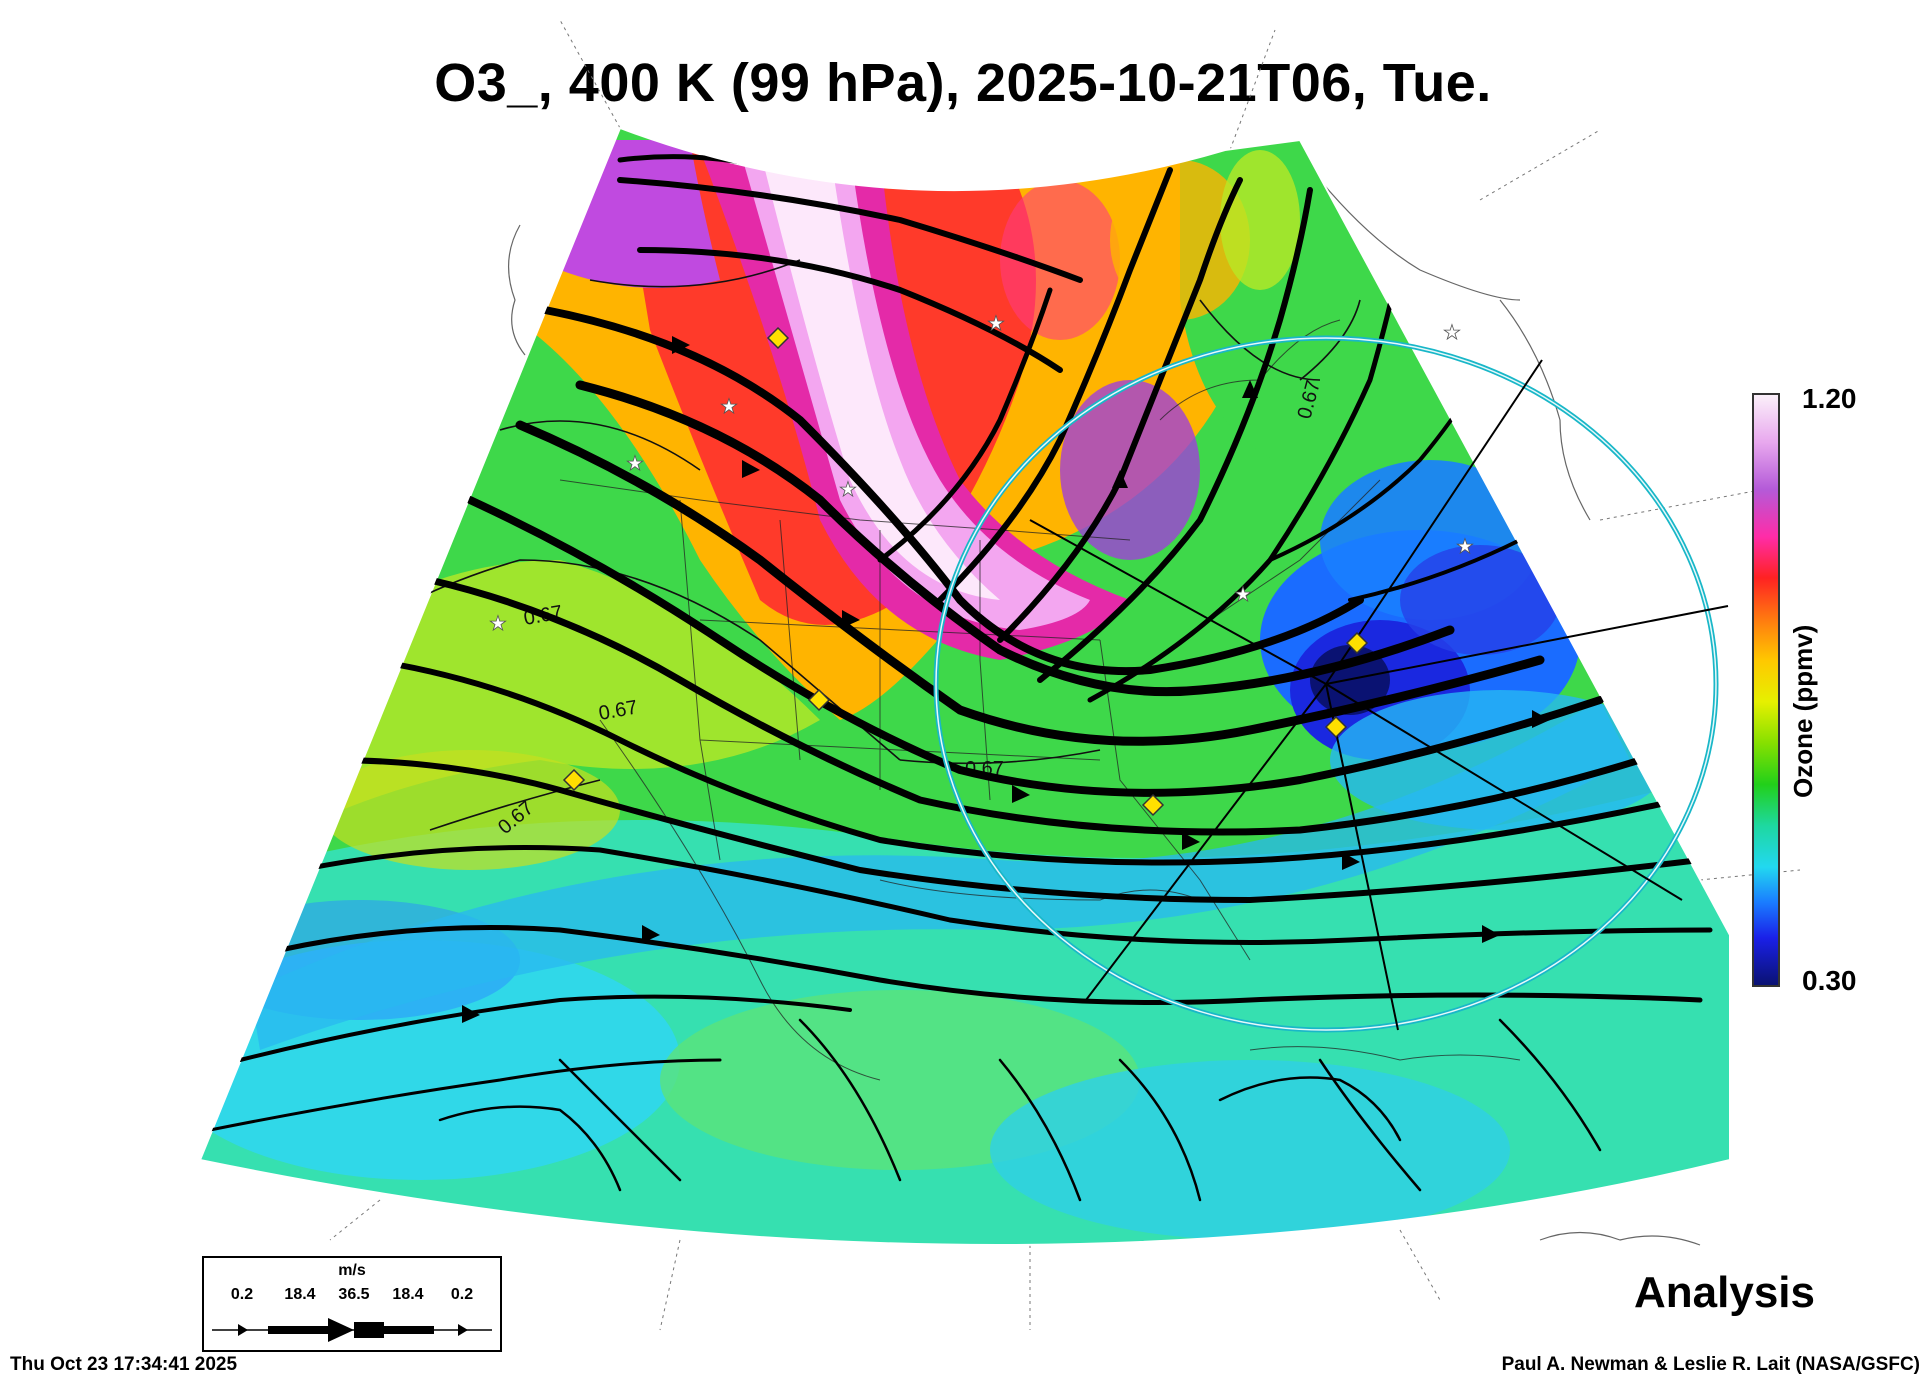  Describe the element at coordinates (352, 1330) in the screenshot. I see `wind-scale-arrow` at that location.